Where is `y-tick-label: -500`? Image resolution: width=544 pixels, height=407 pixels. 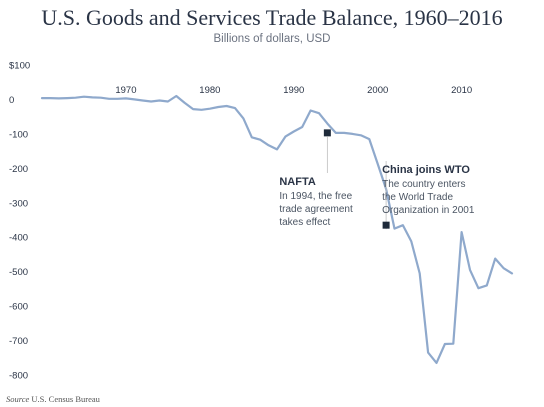 y-tick-label: -500 is located at coordinates (18, 272).